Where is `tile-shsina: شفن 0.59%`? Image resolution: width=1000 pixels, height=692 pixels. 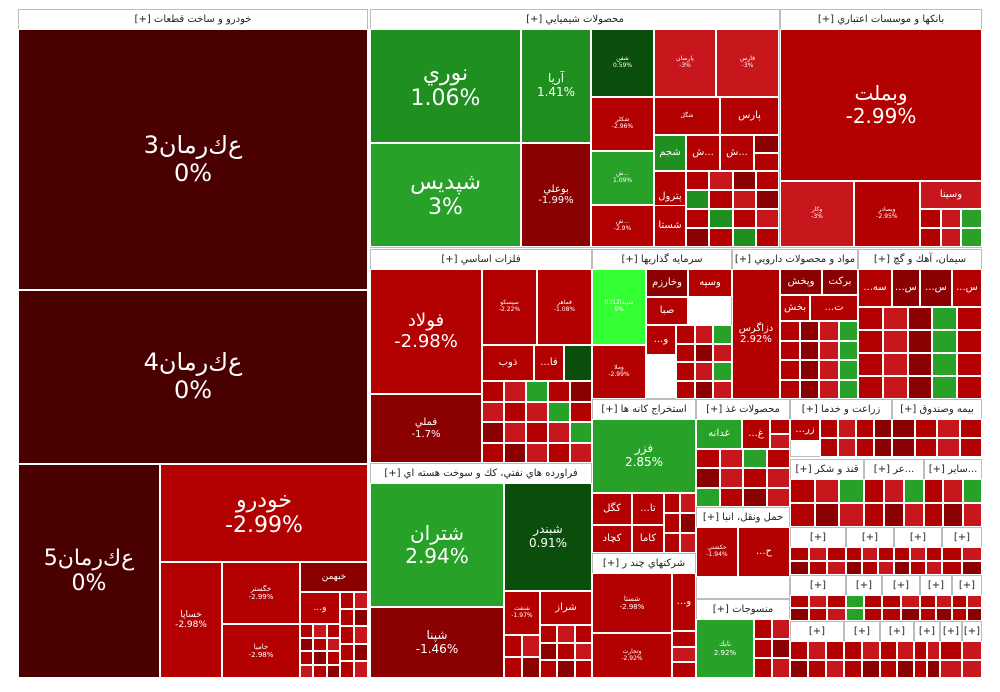 tile-shsina: شفن 0.59% is located at coordinates (622, 63).